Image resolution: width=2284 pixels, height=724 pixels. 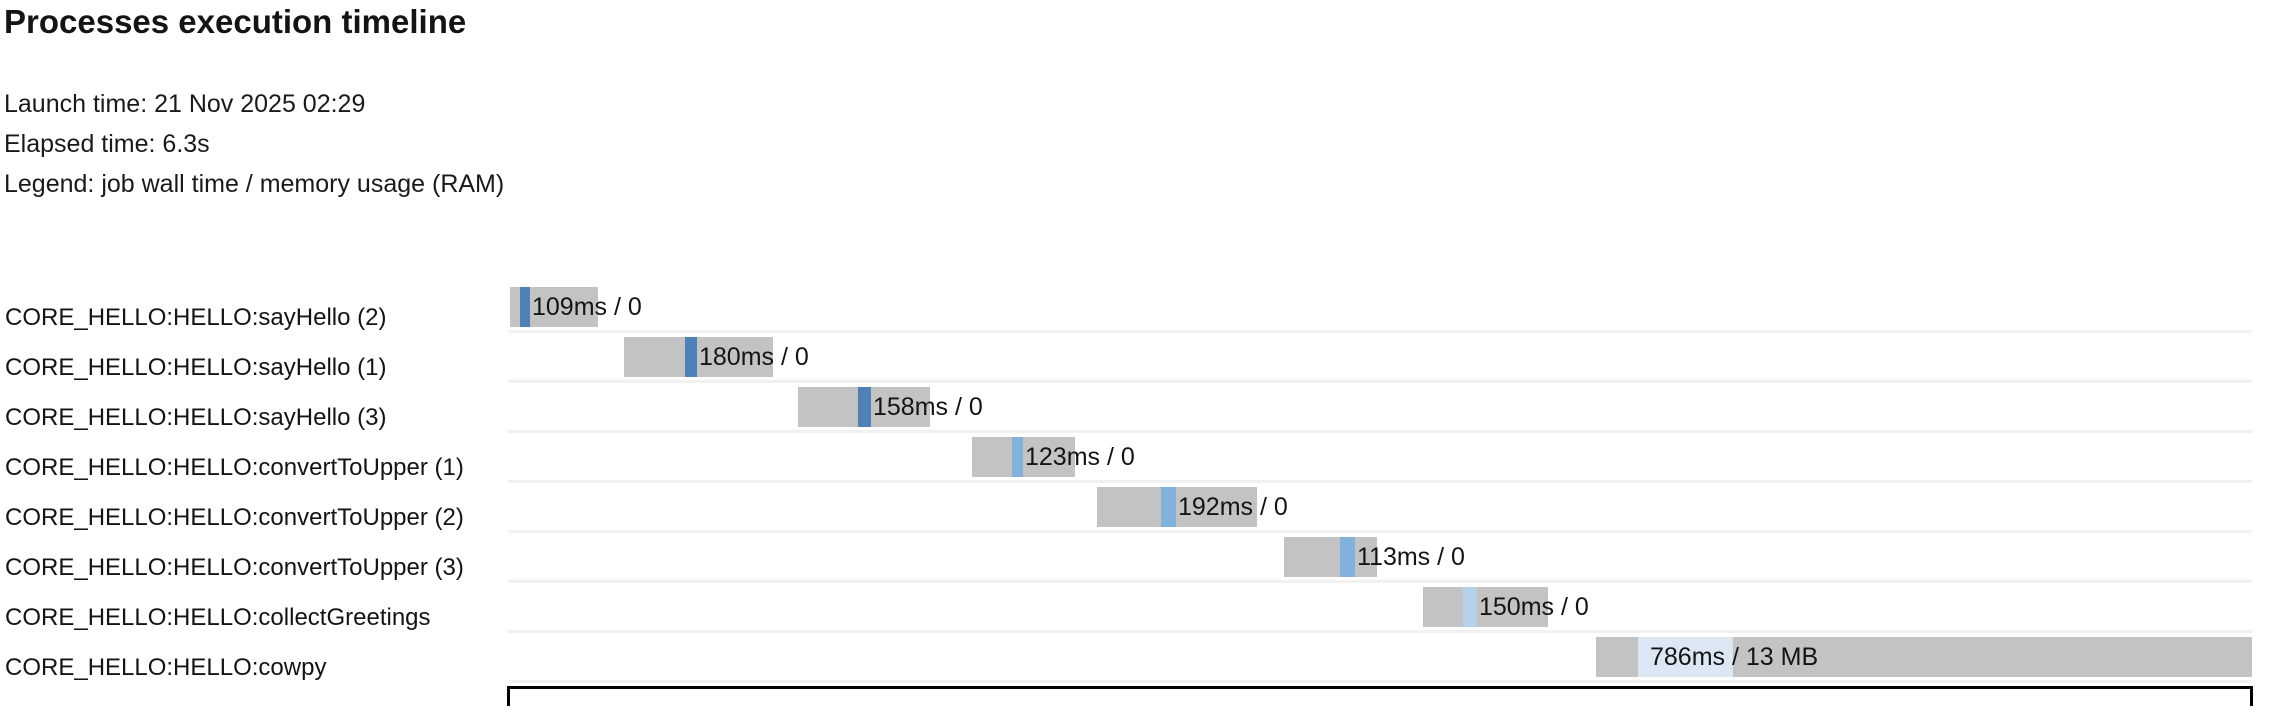 I want to click on task-bar: 123ms / 0, so click(x=1053, y=457).